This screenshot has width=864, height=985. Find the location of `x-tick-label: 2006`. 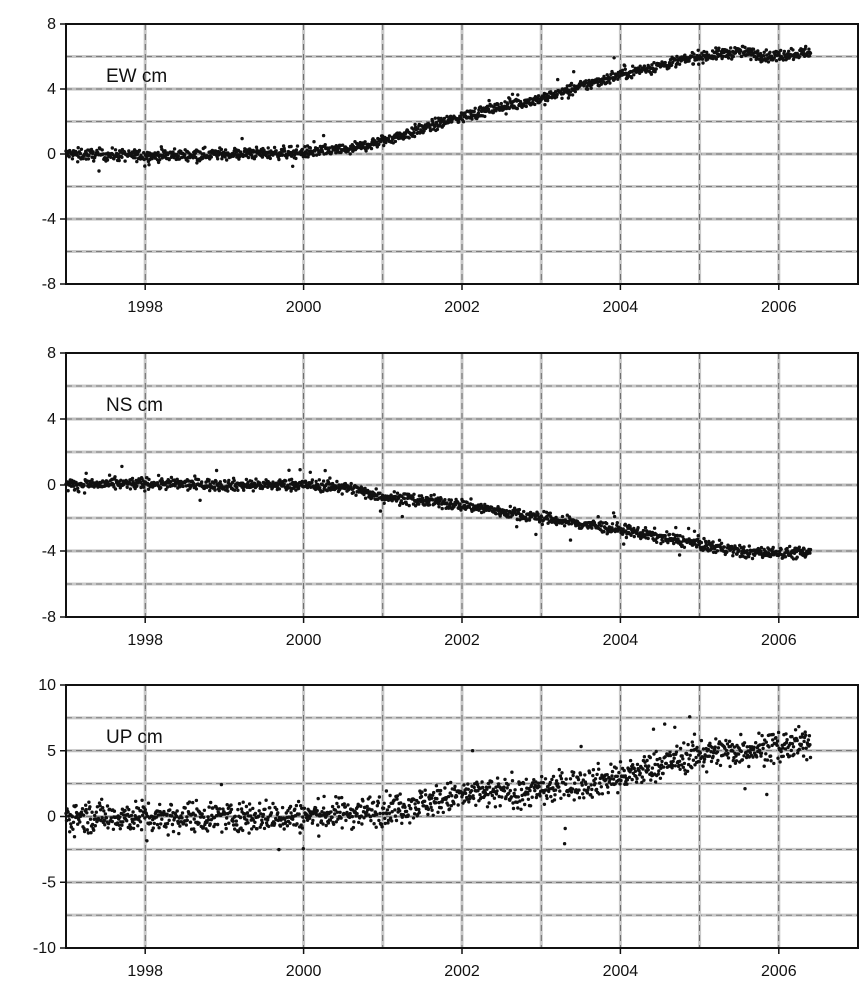

x-tick-label: 2006 is located at coordinates (779, 307).